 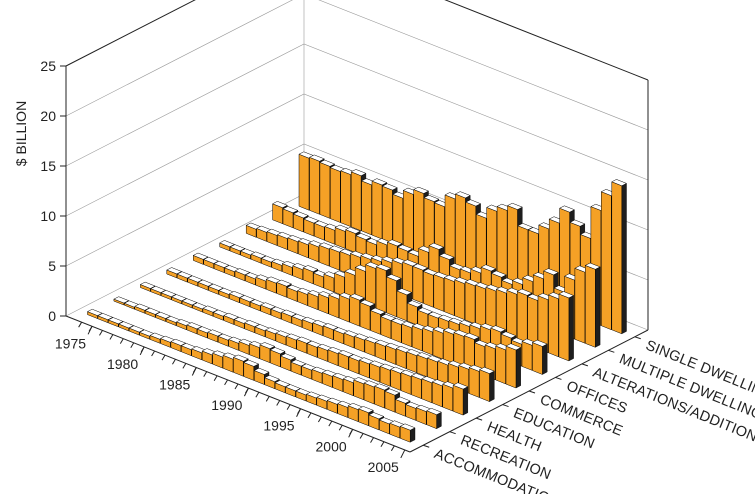 What do you see at coordinates (174, 385) in the screenshot?
I see `x-tick-label: 1985` at bounding box center [174, 385].